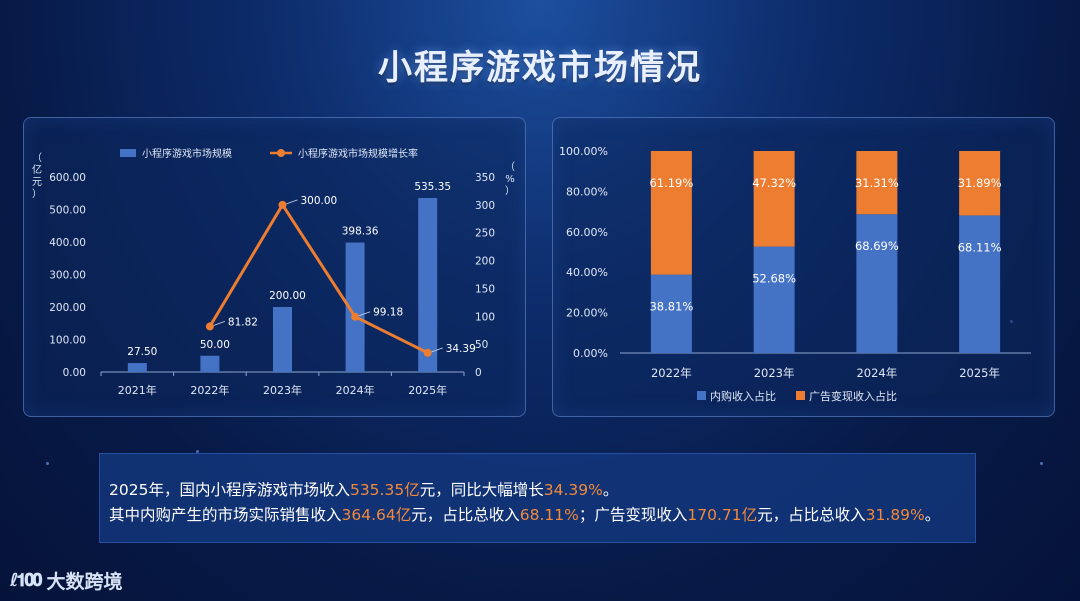  Describe the element at coordinates (485, 234) in the screenshot. I see `right-axis-tick-label: 250` at that location.